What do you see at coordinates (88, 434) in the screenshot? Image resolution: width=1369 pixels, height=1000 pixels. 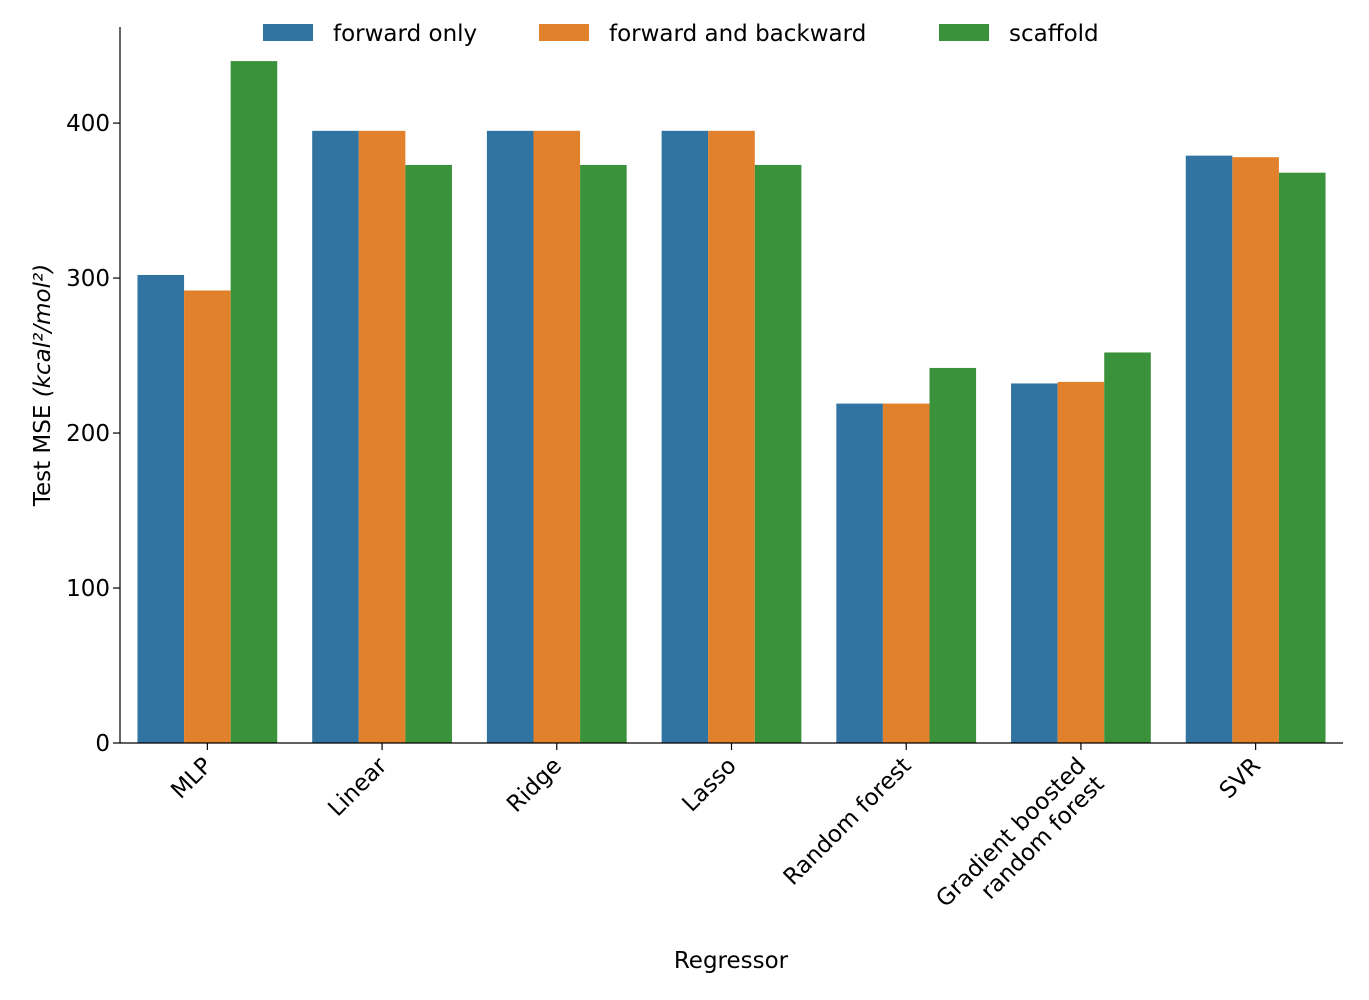 I see `y-tick-label: 200` at bounding box center [88, 434].